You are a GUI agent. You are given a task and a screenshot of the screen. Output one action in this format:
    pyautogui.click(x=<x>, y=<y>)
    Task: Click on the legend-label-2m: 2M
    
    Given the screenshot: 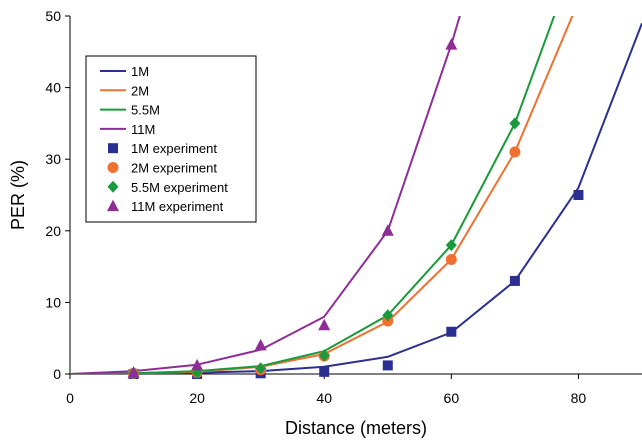 What is the action you would take?
    pyautogui.click(x=140, y=90)
    